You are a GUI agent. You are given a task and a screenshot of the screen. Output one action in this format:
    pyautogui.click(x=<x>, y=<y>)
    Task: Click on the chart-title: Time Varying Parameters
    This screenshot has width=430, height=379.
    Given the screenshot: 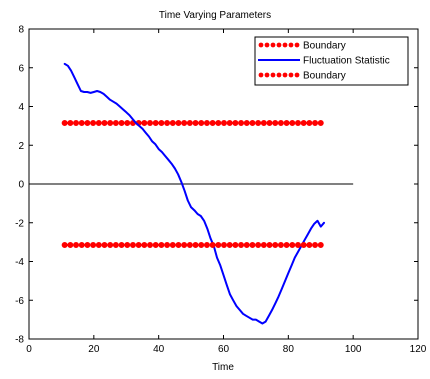 What is the action you would take?
    pyautogui.click(x=215, y=15)
    